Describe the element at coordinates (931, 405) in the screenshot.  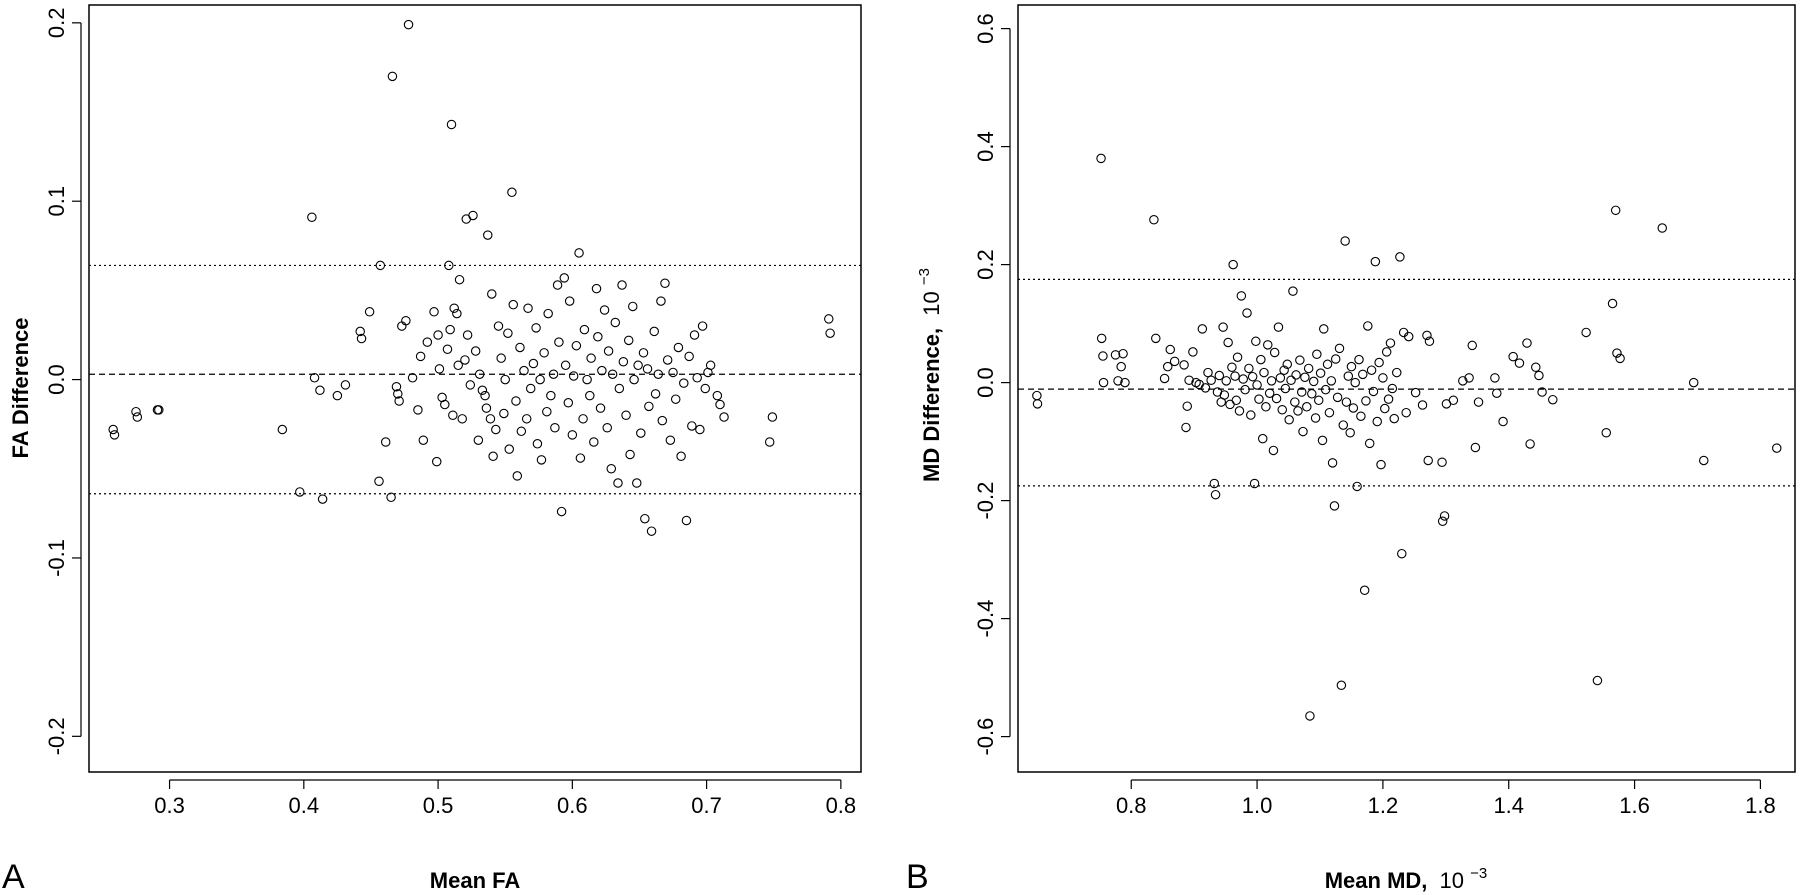
I see `panel-b-y-axis-title-text: MD Difference,` at that location.